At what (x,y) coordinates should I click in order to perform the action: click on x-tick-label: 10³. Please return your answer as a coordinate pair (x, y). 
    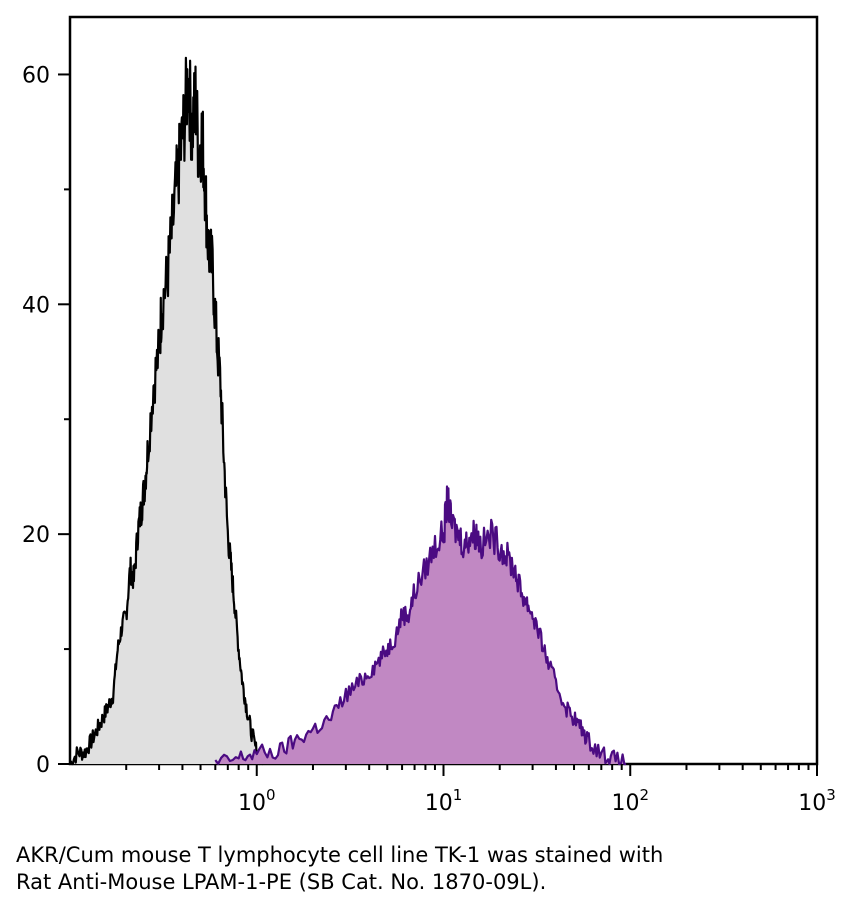
    Looking at the image, I should click on (817, 801).